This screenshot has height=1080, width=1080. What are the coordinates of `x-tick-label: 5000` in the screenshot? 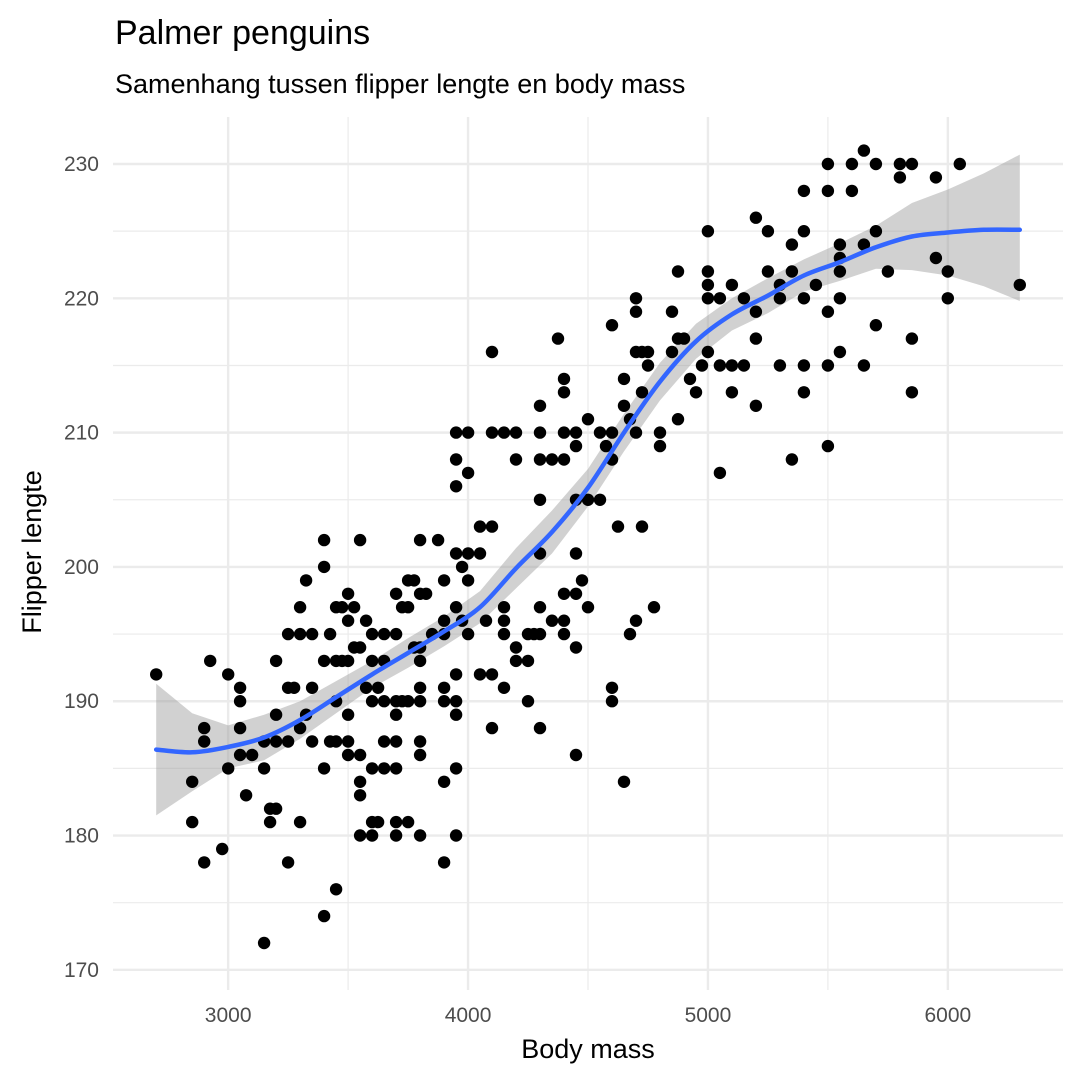 It's located at (708, 1015).